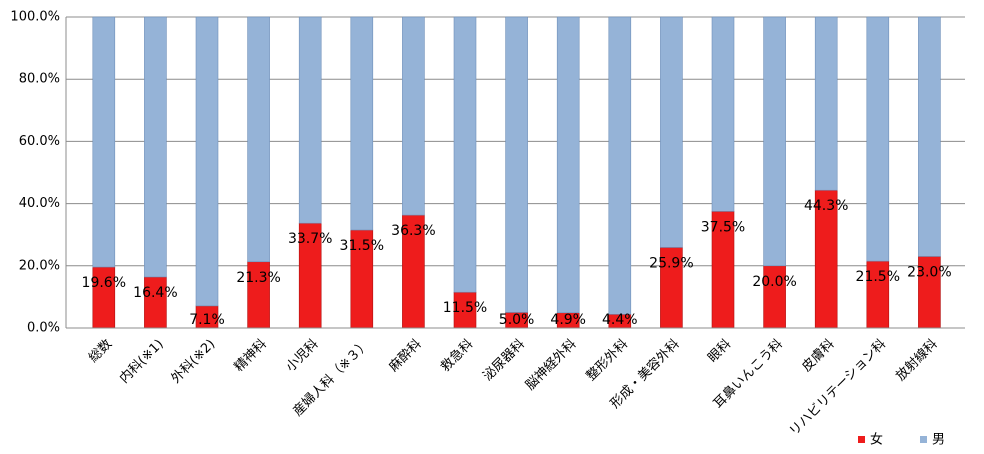  Describe the element at coordinates (826, 206) in the screenshot. I see `data-label: 44.3%` at that location.